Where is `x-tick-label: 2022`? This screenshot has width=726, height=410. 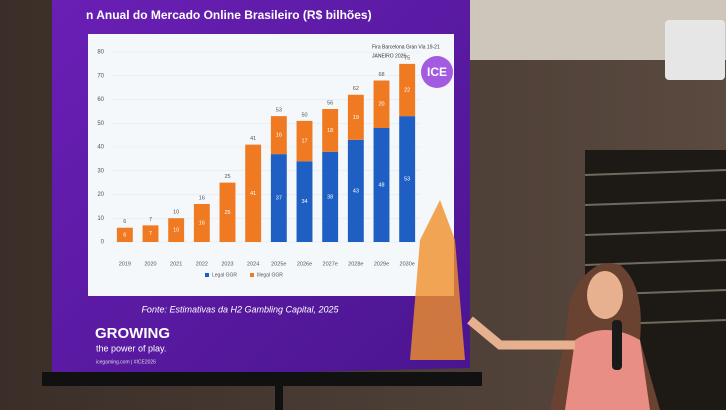 x-tick-label: 2022 is located at coordinates (202, 264).